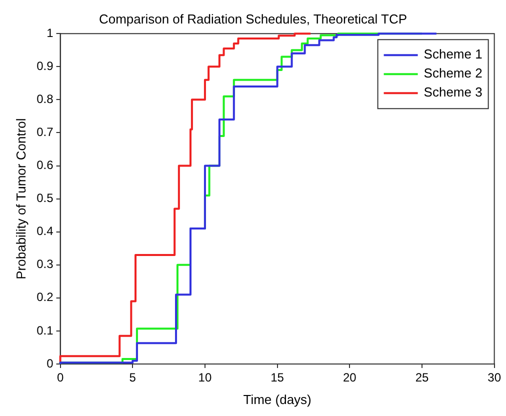 The image size is (506, 416). Describe the element at coordinates (453, 54) in the screenshot. I see `legend-label: Scheme 1` at that location.